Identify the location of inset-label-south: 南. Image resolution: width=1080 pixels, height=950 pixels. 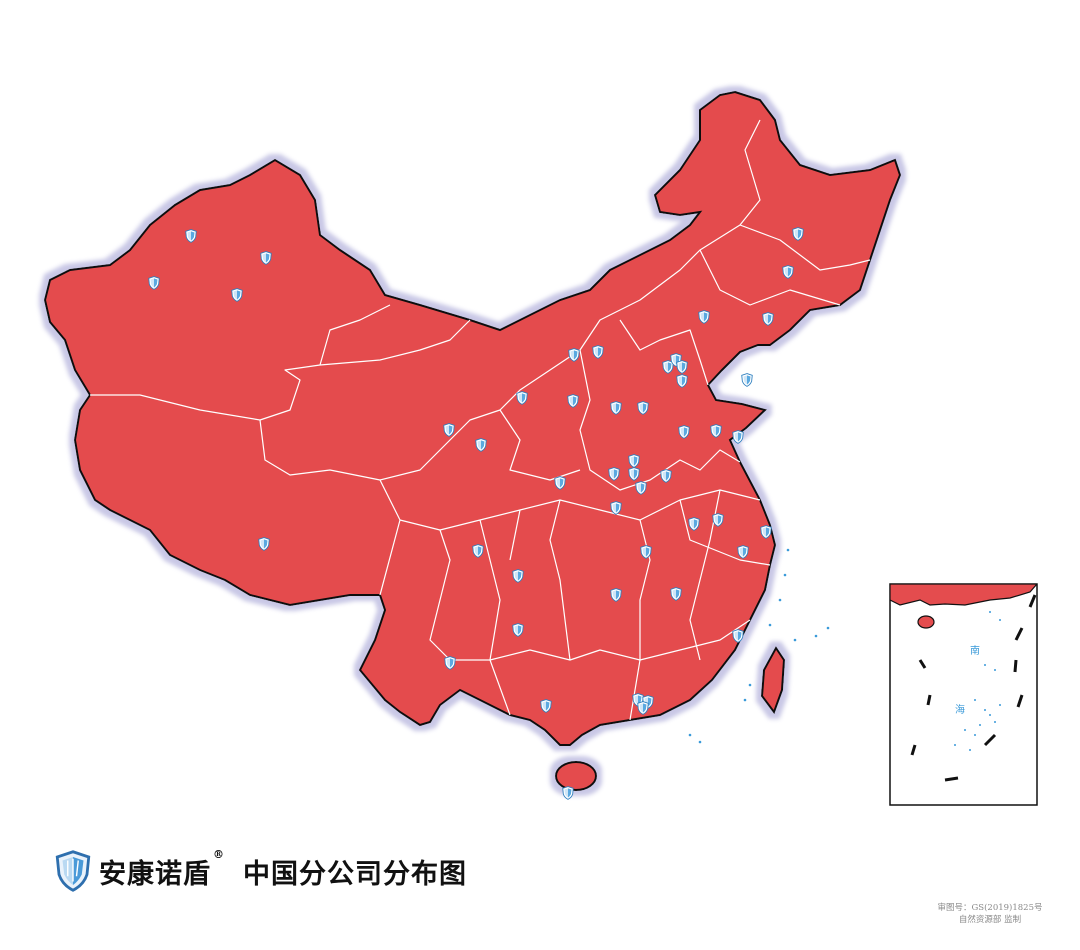
(975, 651).